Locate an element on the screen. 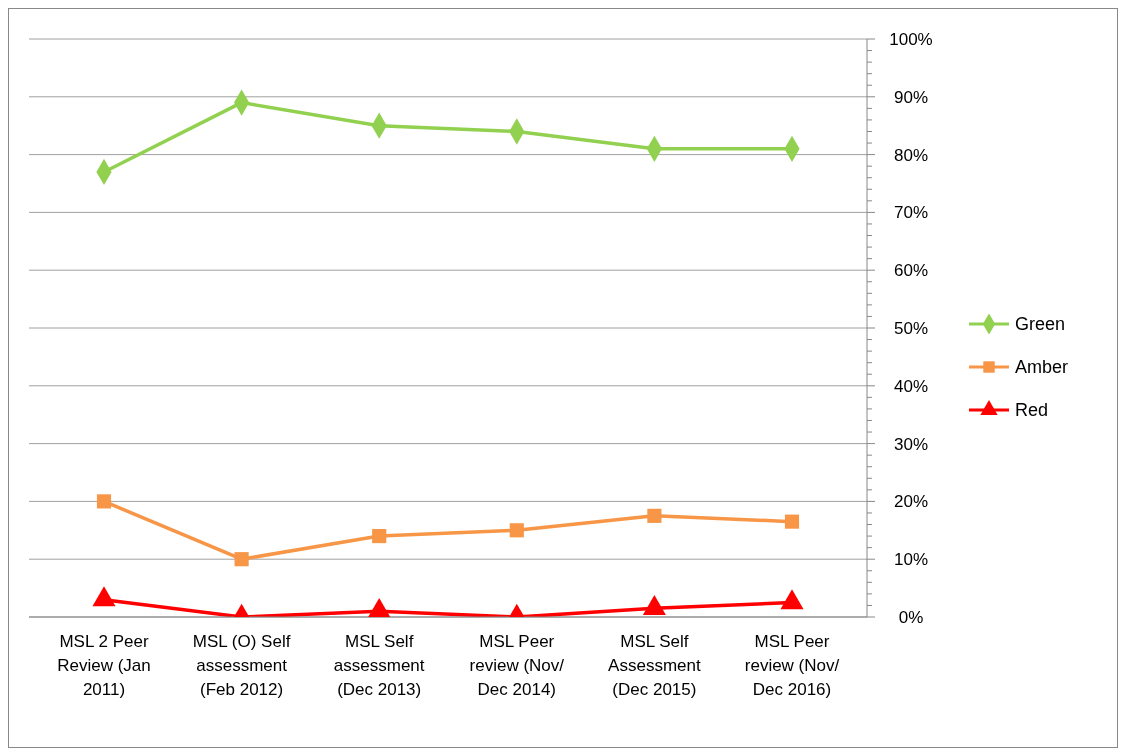 This screenshot has height=756, width=1126. legend-label: Amber is located at coordinates (1042, 367).